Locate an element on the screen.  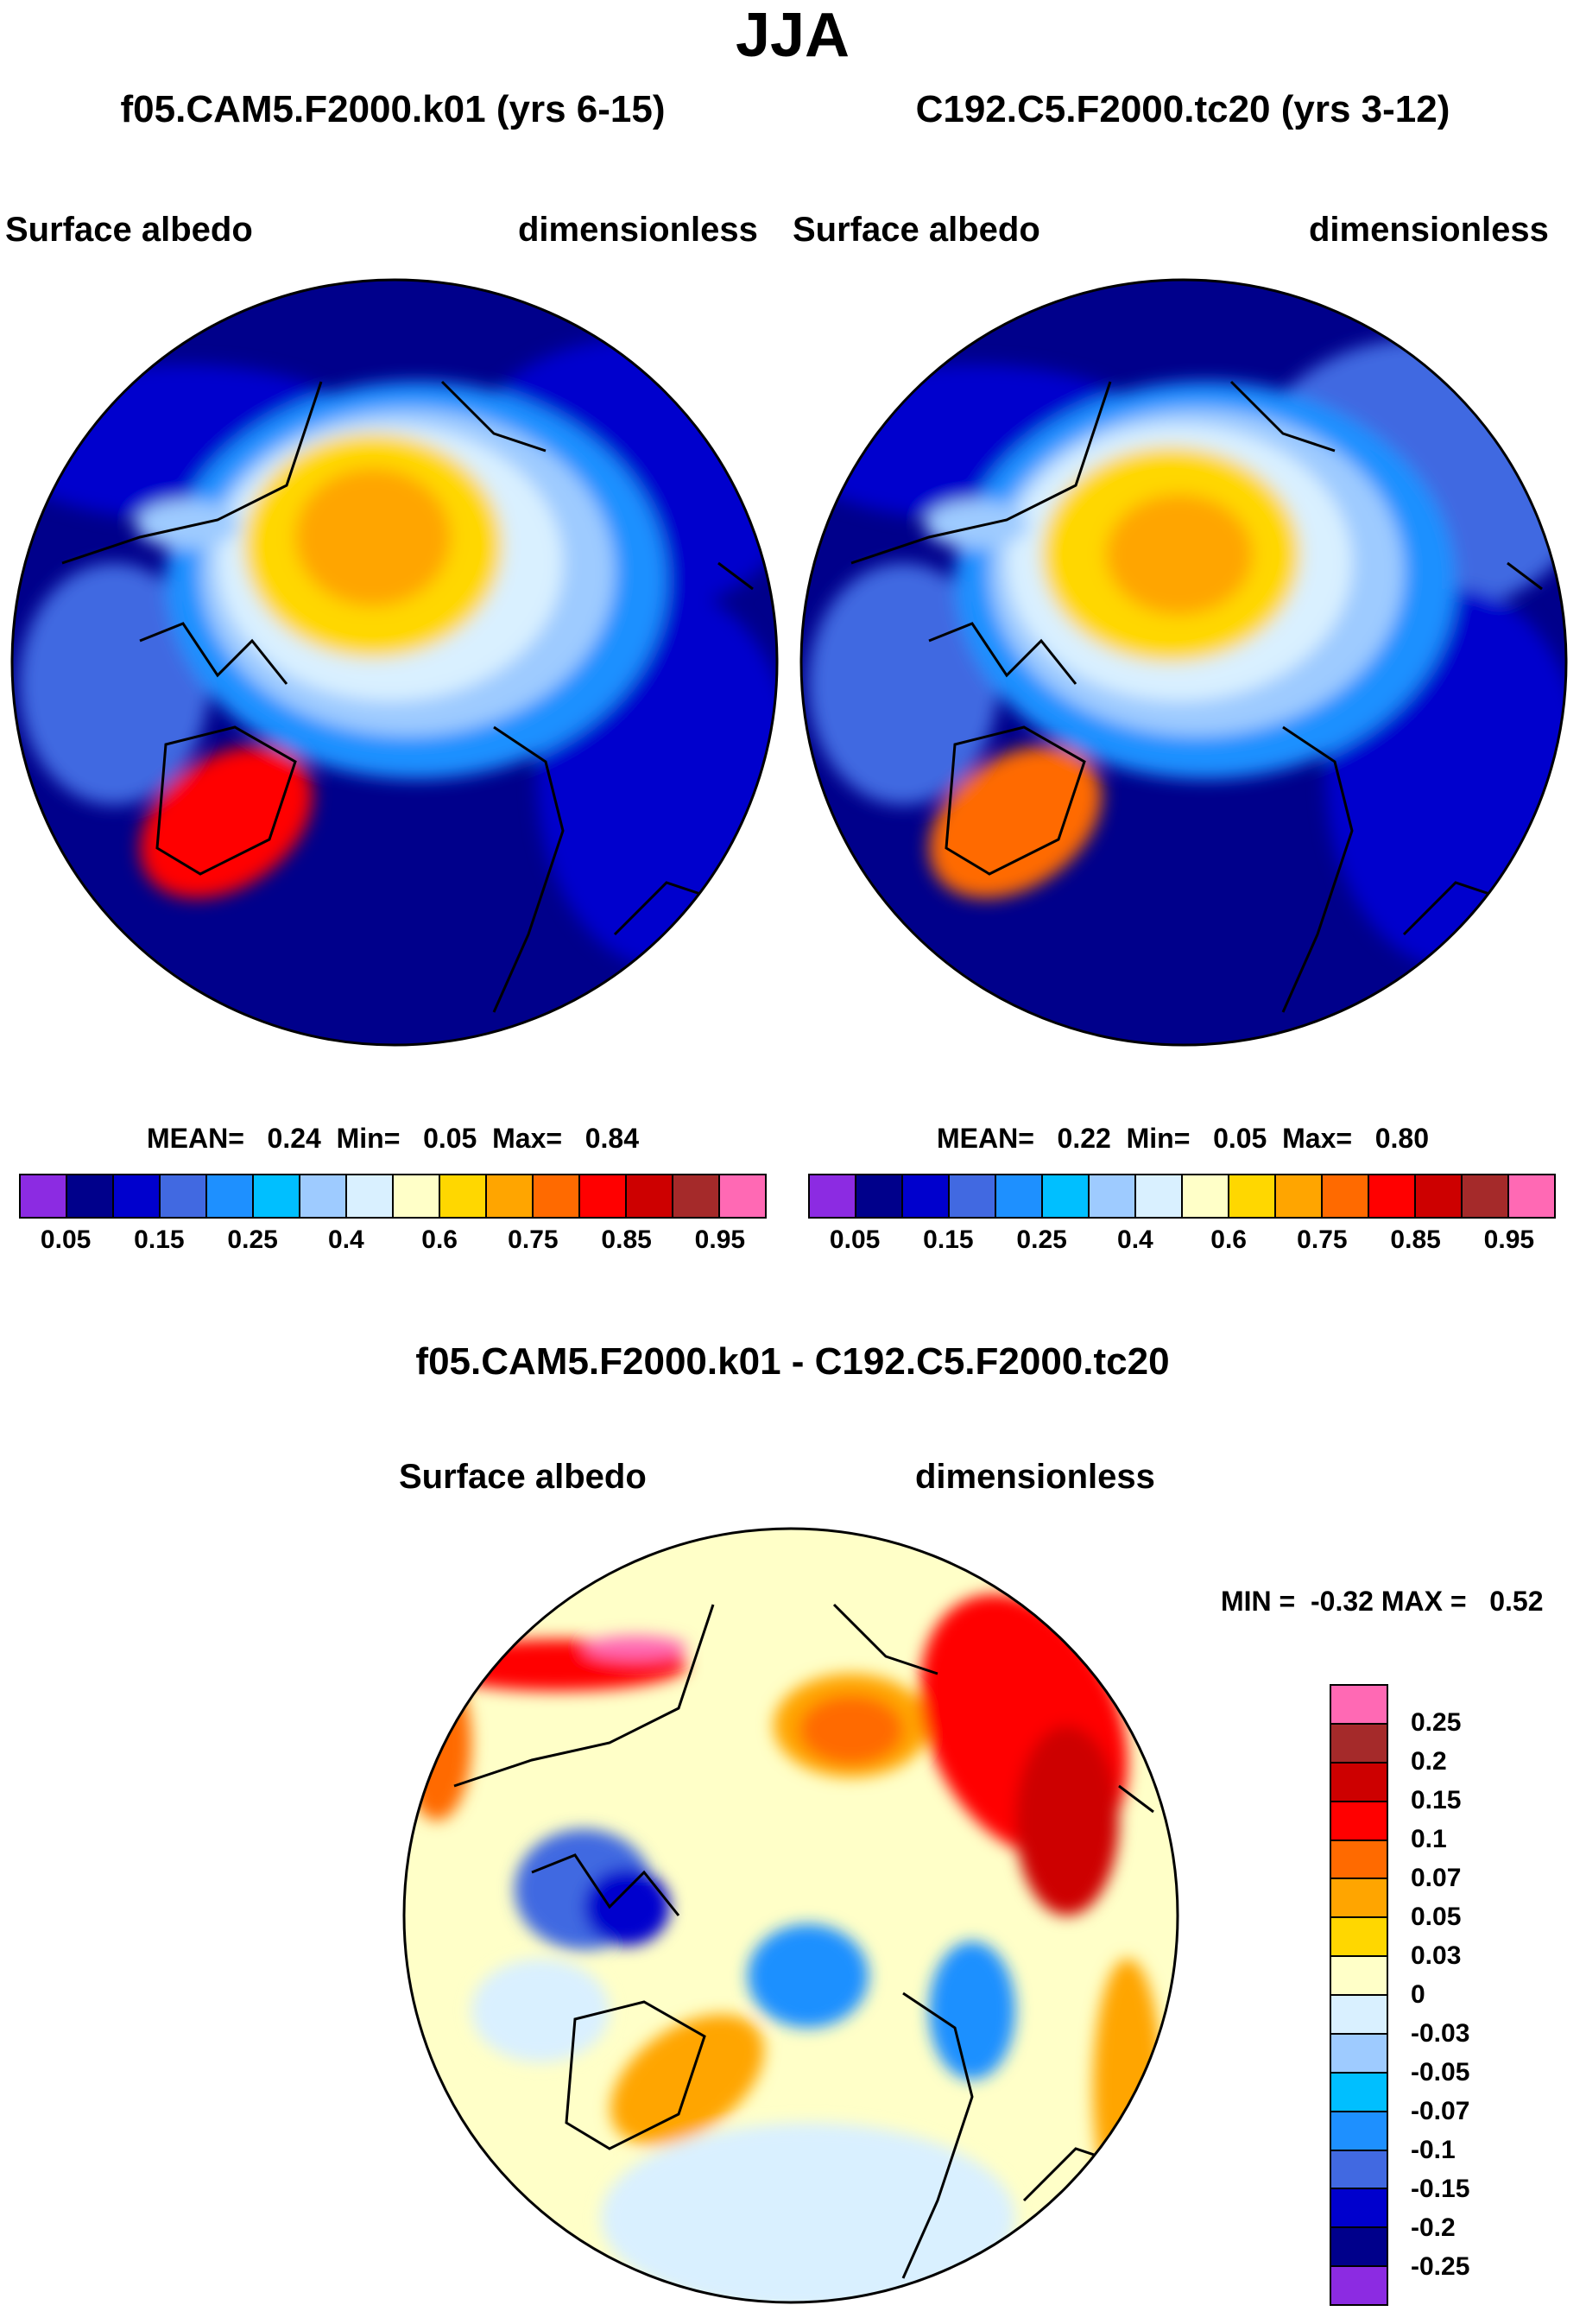
diff-colorbar-tick-label: 0.2 is located at coordinates (1429, 1761).